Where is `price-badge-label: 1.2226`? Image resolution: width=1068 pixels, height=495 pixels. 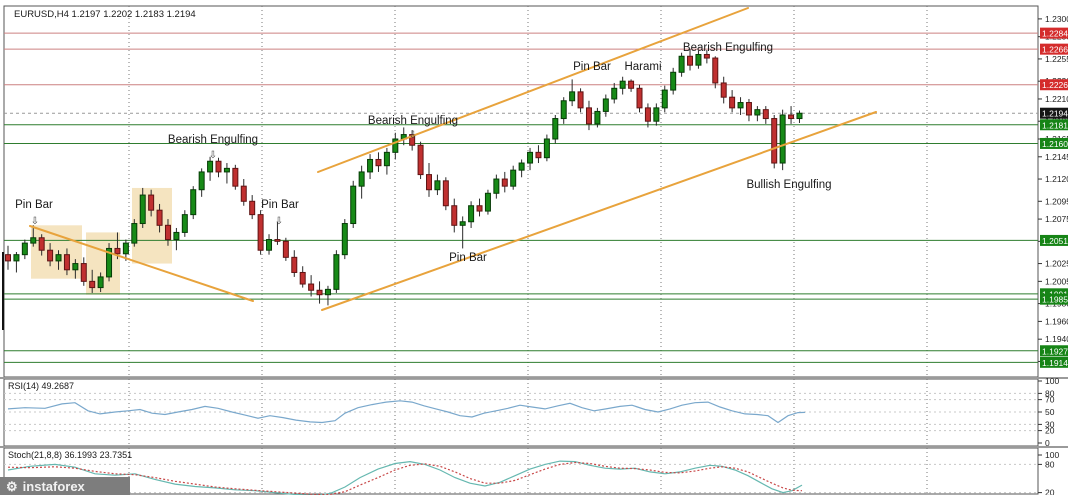
price-badge-label: 1.2226 is located at coordinates (1055, 85).